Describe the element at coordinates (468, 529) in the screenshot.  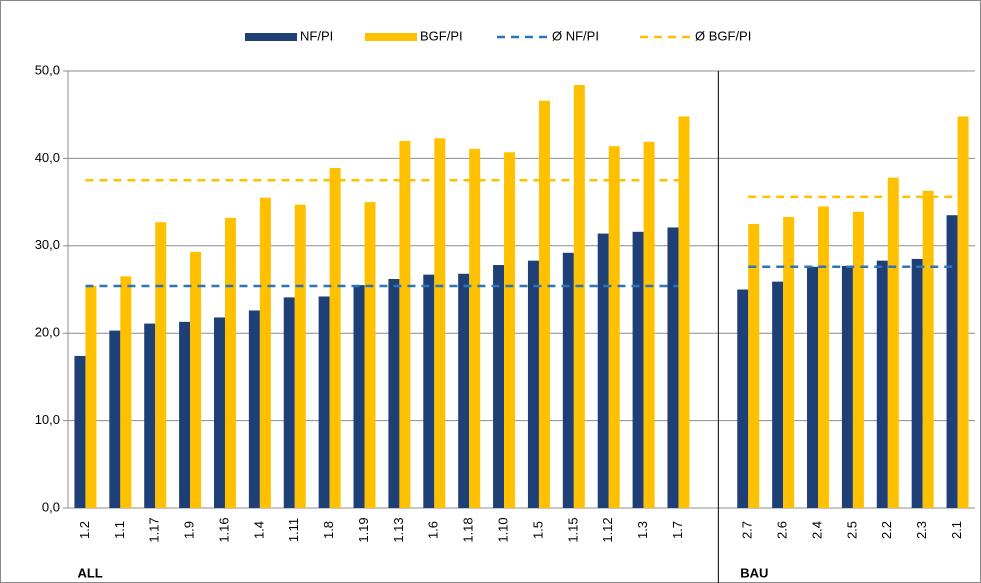
I see `x-tick-label: 1.18` at that location.